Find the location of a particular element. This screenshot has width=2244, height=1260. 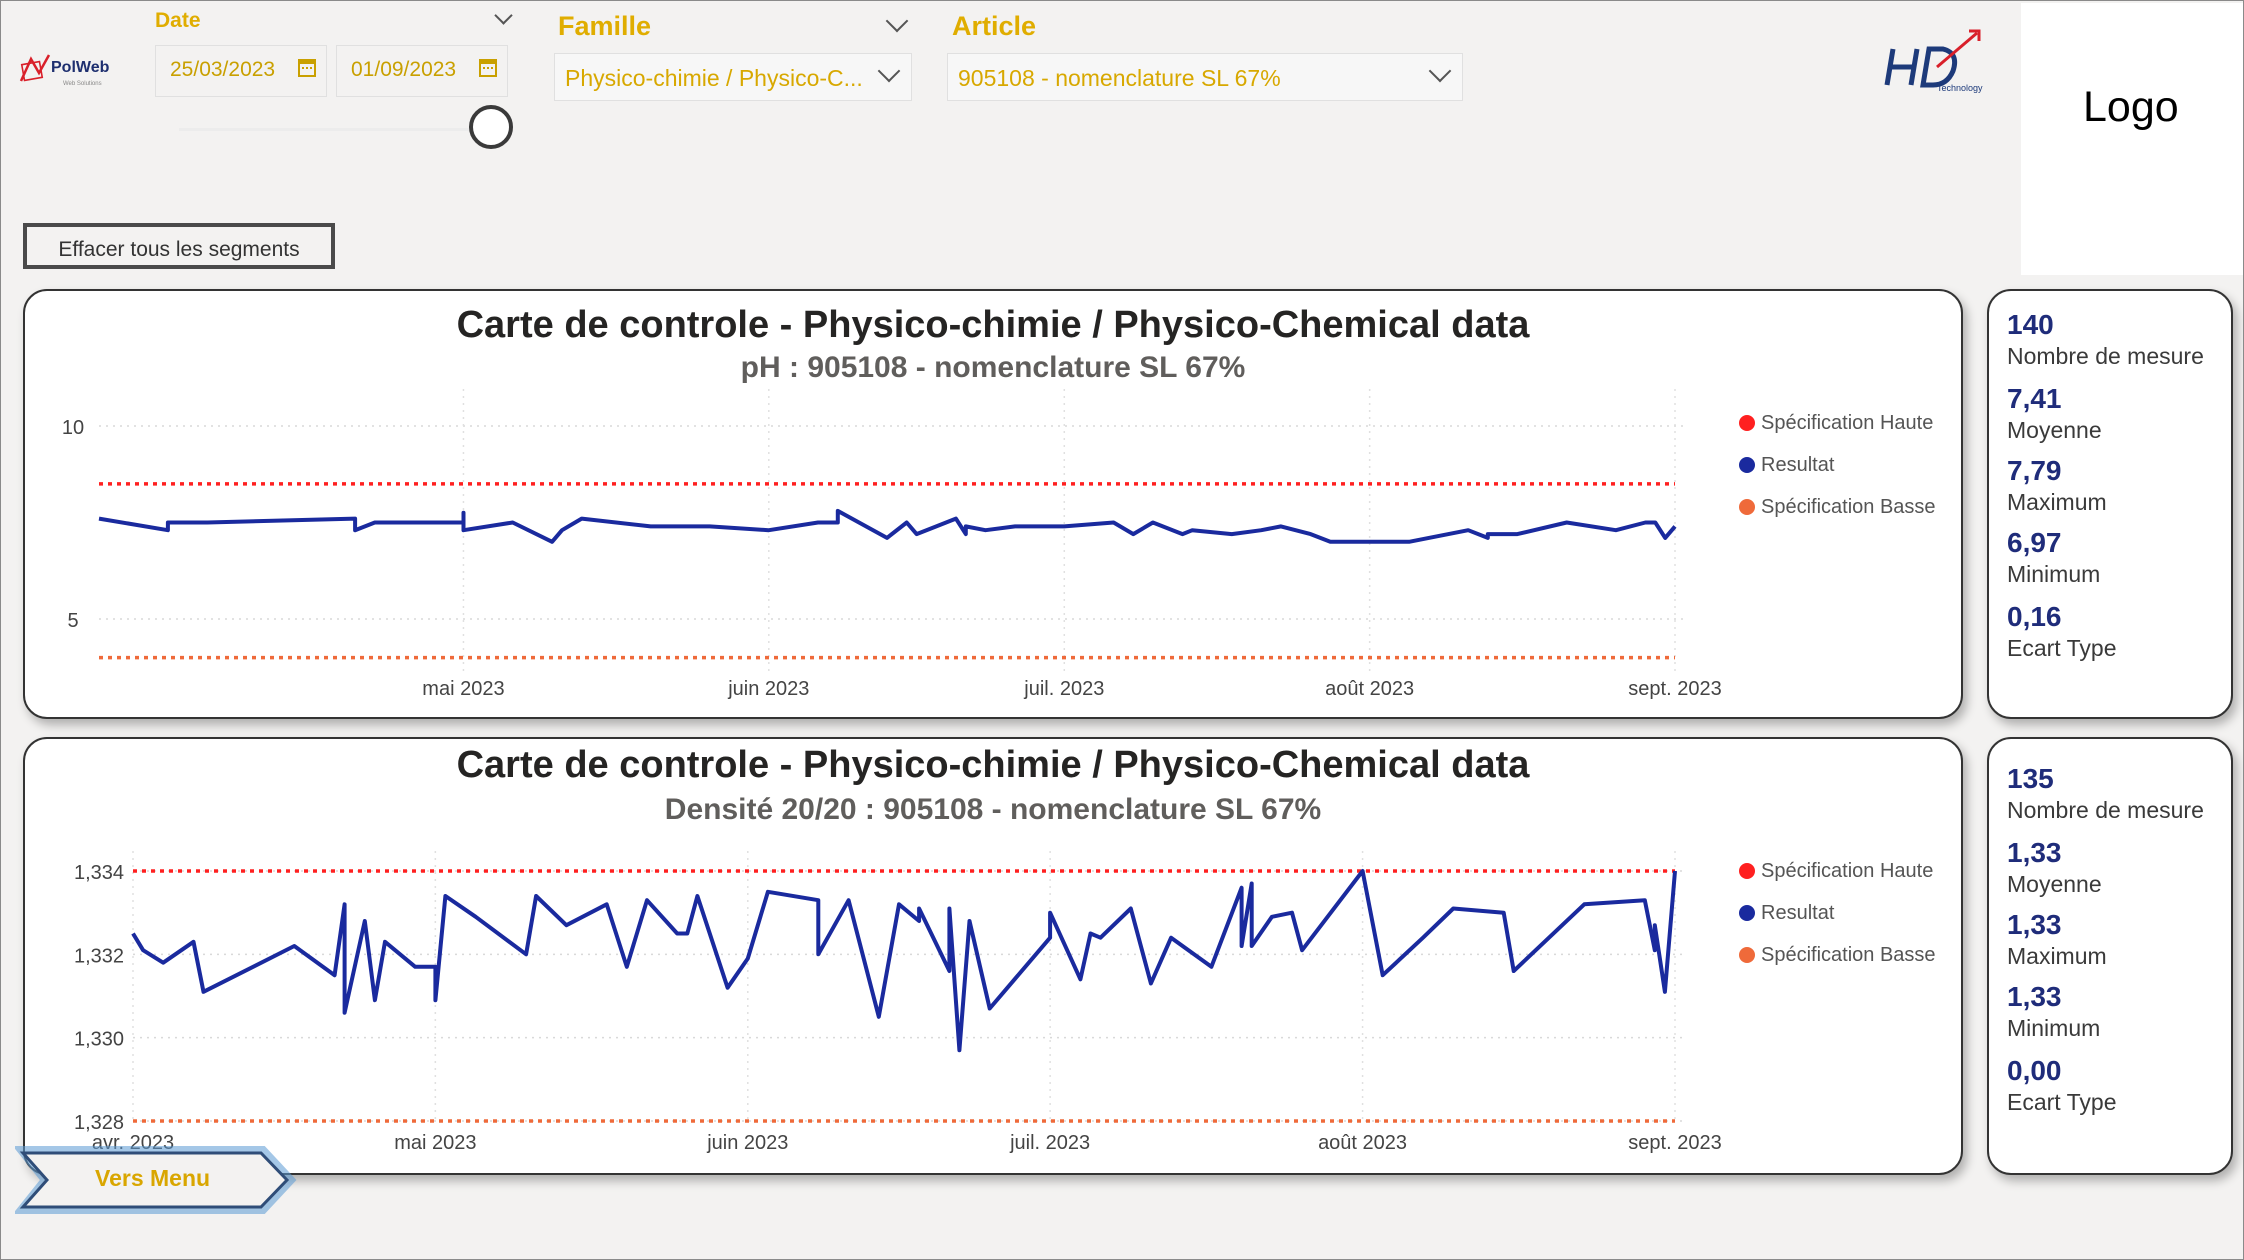

stat-stddev-value: 0,00 is located at coordinates (2034, 1070).